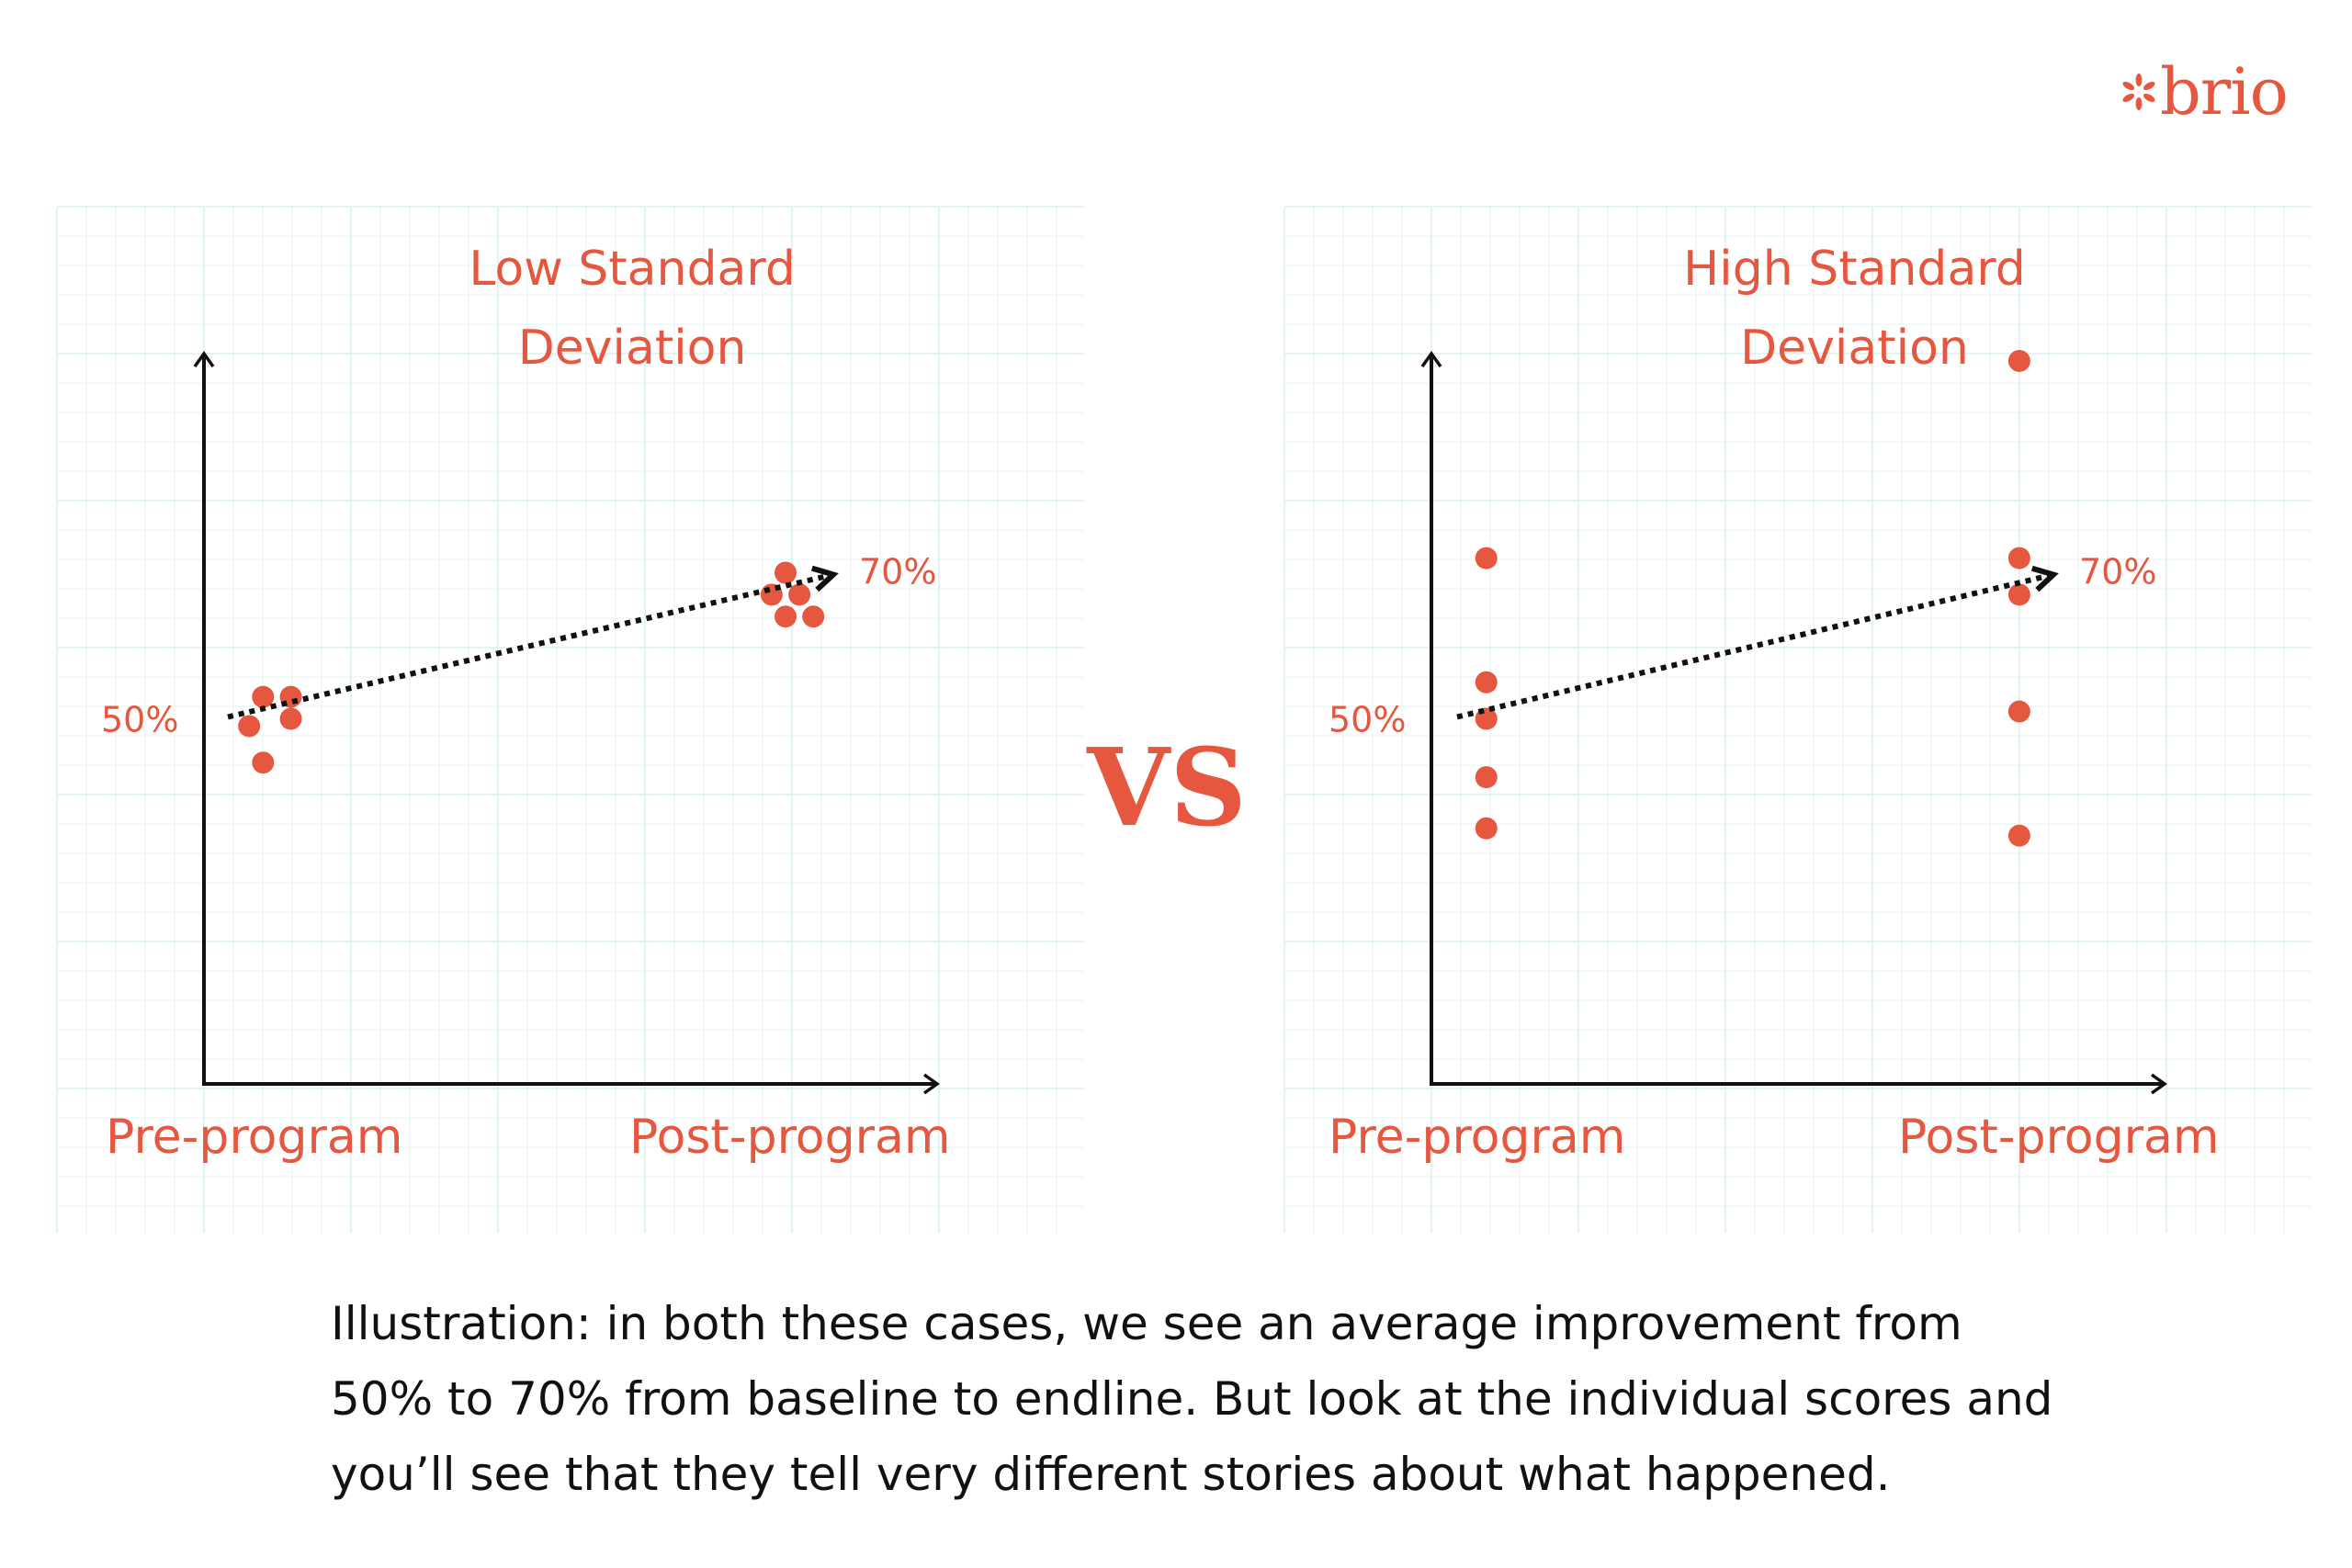 Image resolution: width=2352 pixels, height=1568 pixels. What do you see at coordinates (632, 269) in the screenshot?
I see `chart-title-line: Low Standard` at bounding box center [632, 269].